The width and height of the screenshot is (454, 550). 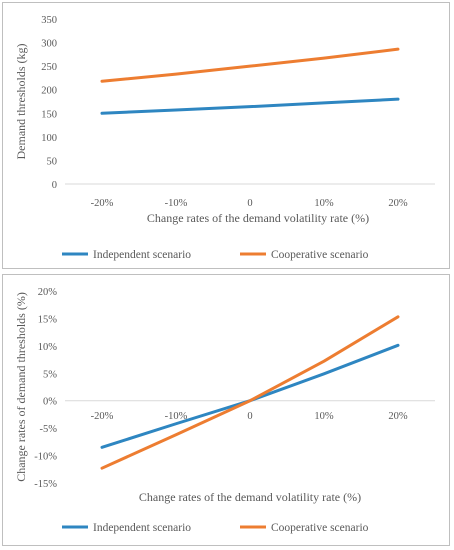 I want to click on y-tick-label: 0, so click(x=54, y=185).